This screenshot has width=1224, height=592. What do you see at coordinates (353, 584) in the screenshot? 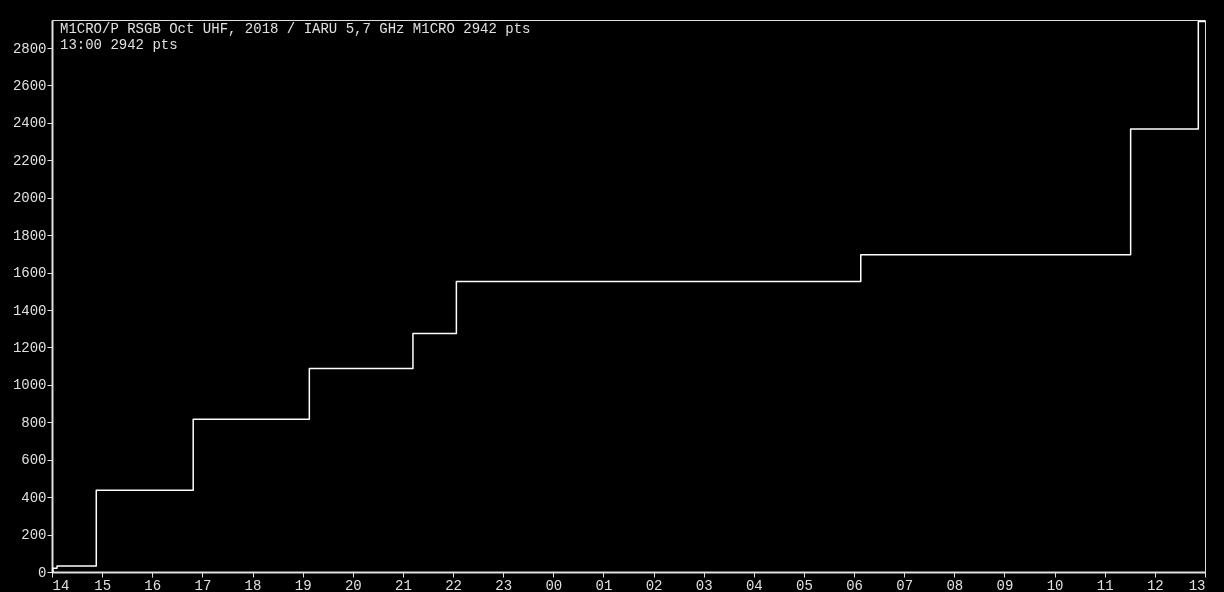
I see `x-tick-label: 20` at bounding box center [353, 584].